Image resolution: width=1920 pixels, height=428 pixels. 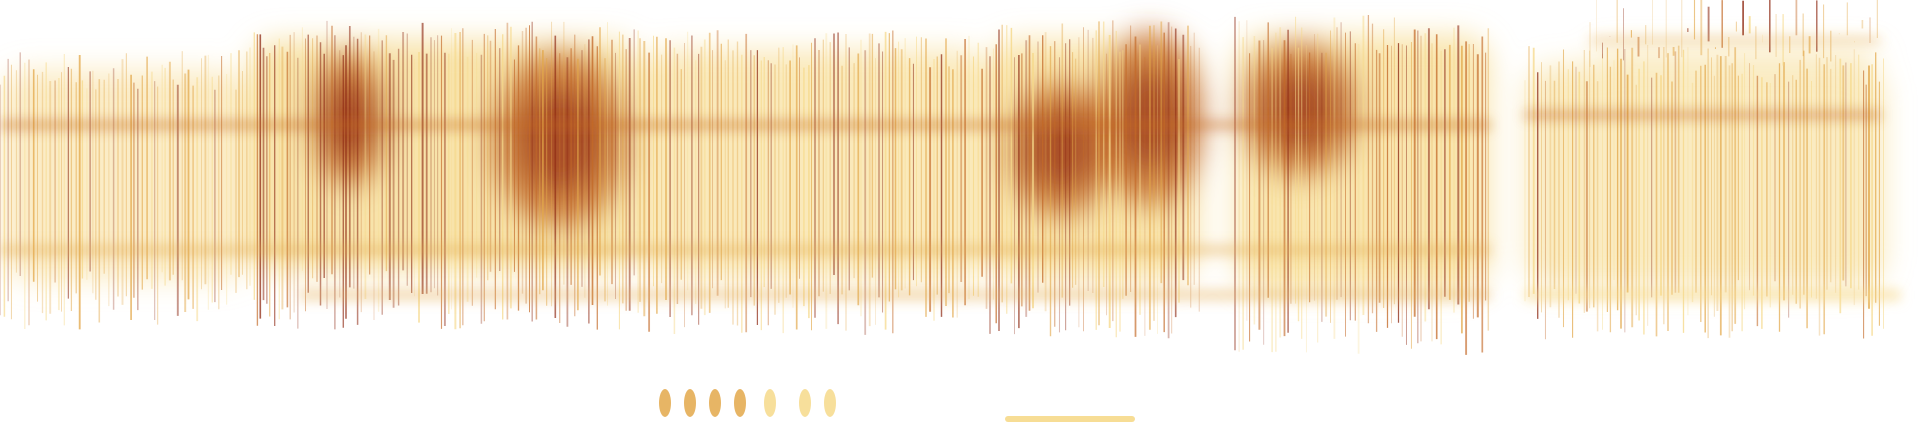 What do you see at coordinates (1070, 419) in the screenshot?
I see `burst-band` at bounding box center [1070, 419].